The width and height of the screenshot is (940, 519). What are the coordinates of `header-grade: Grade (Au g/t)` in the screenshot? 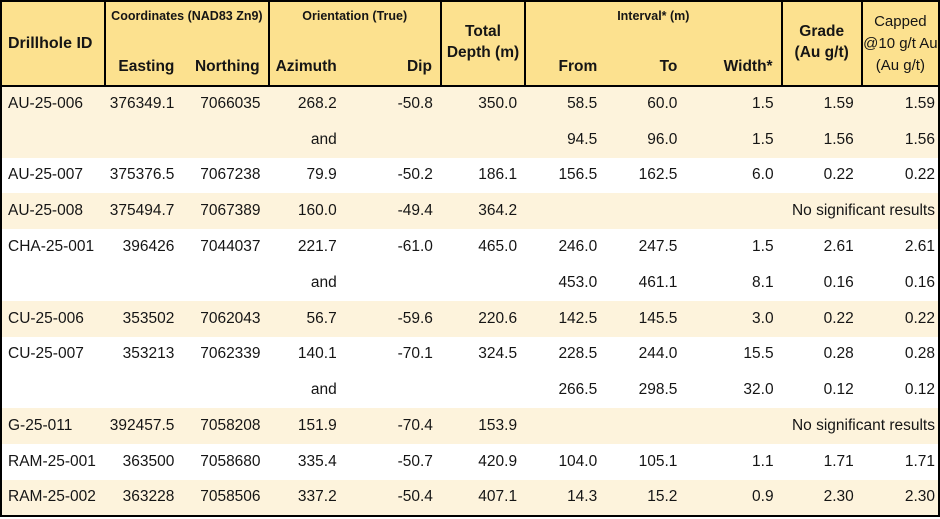 It's located at (822, 44).